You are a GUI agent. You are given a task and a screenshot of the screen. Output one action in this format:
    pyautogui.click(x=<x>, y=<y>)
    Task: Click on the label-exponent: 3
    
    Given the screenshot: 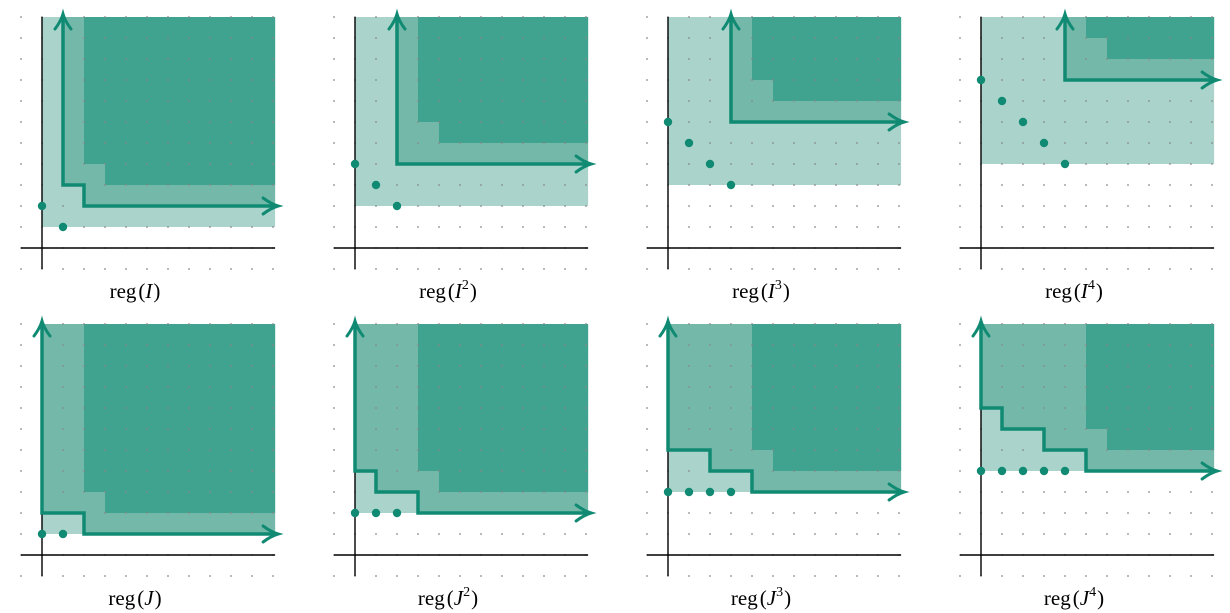 What is the action you would take?
    pyautogui.click(x=779, y=592)
    